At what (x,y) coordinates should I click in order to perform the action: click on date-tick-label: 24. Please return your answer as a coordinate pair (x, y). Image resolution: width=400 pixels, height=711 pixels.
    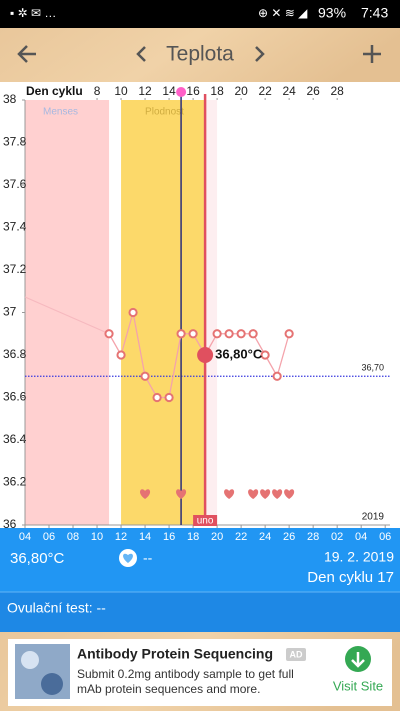
    Looking at the image, I should click on (265, 537).